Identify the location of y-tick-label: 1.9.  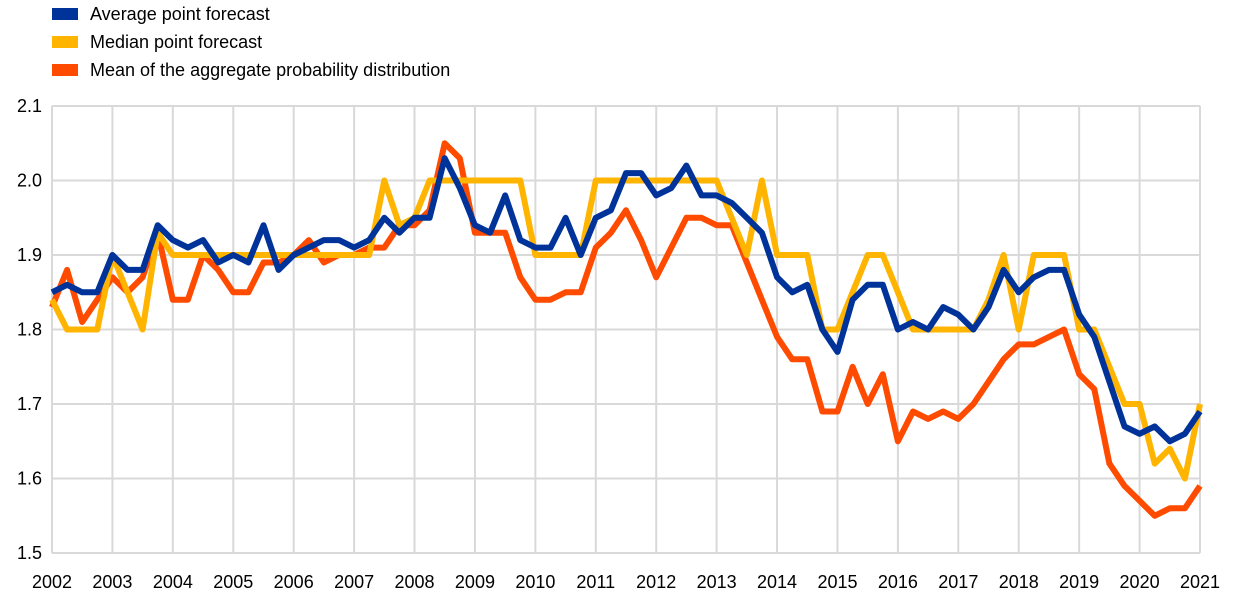
(29, 255).